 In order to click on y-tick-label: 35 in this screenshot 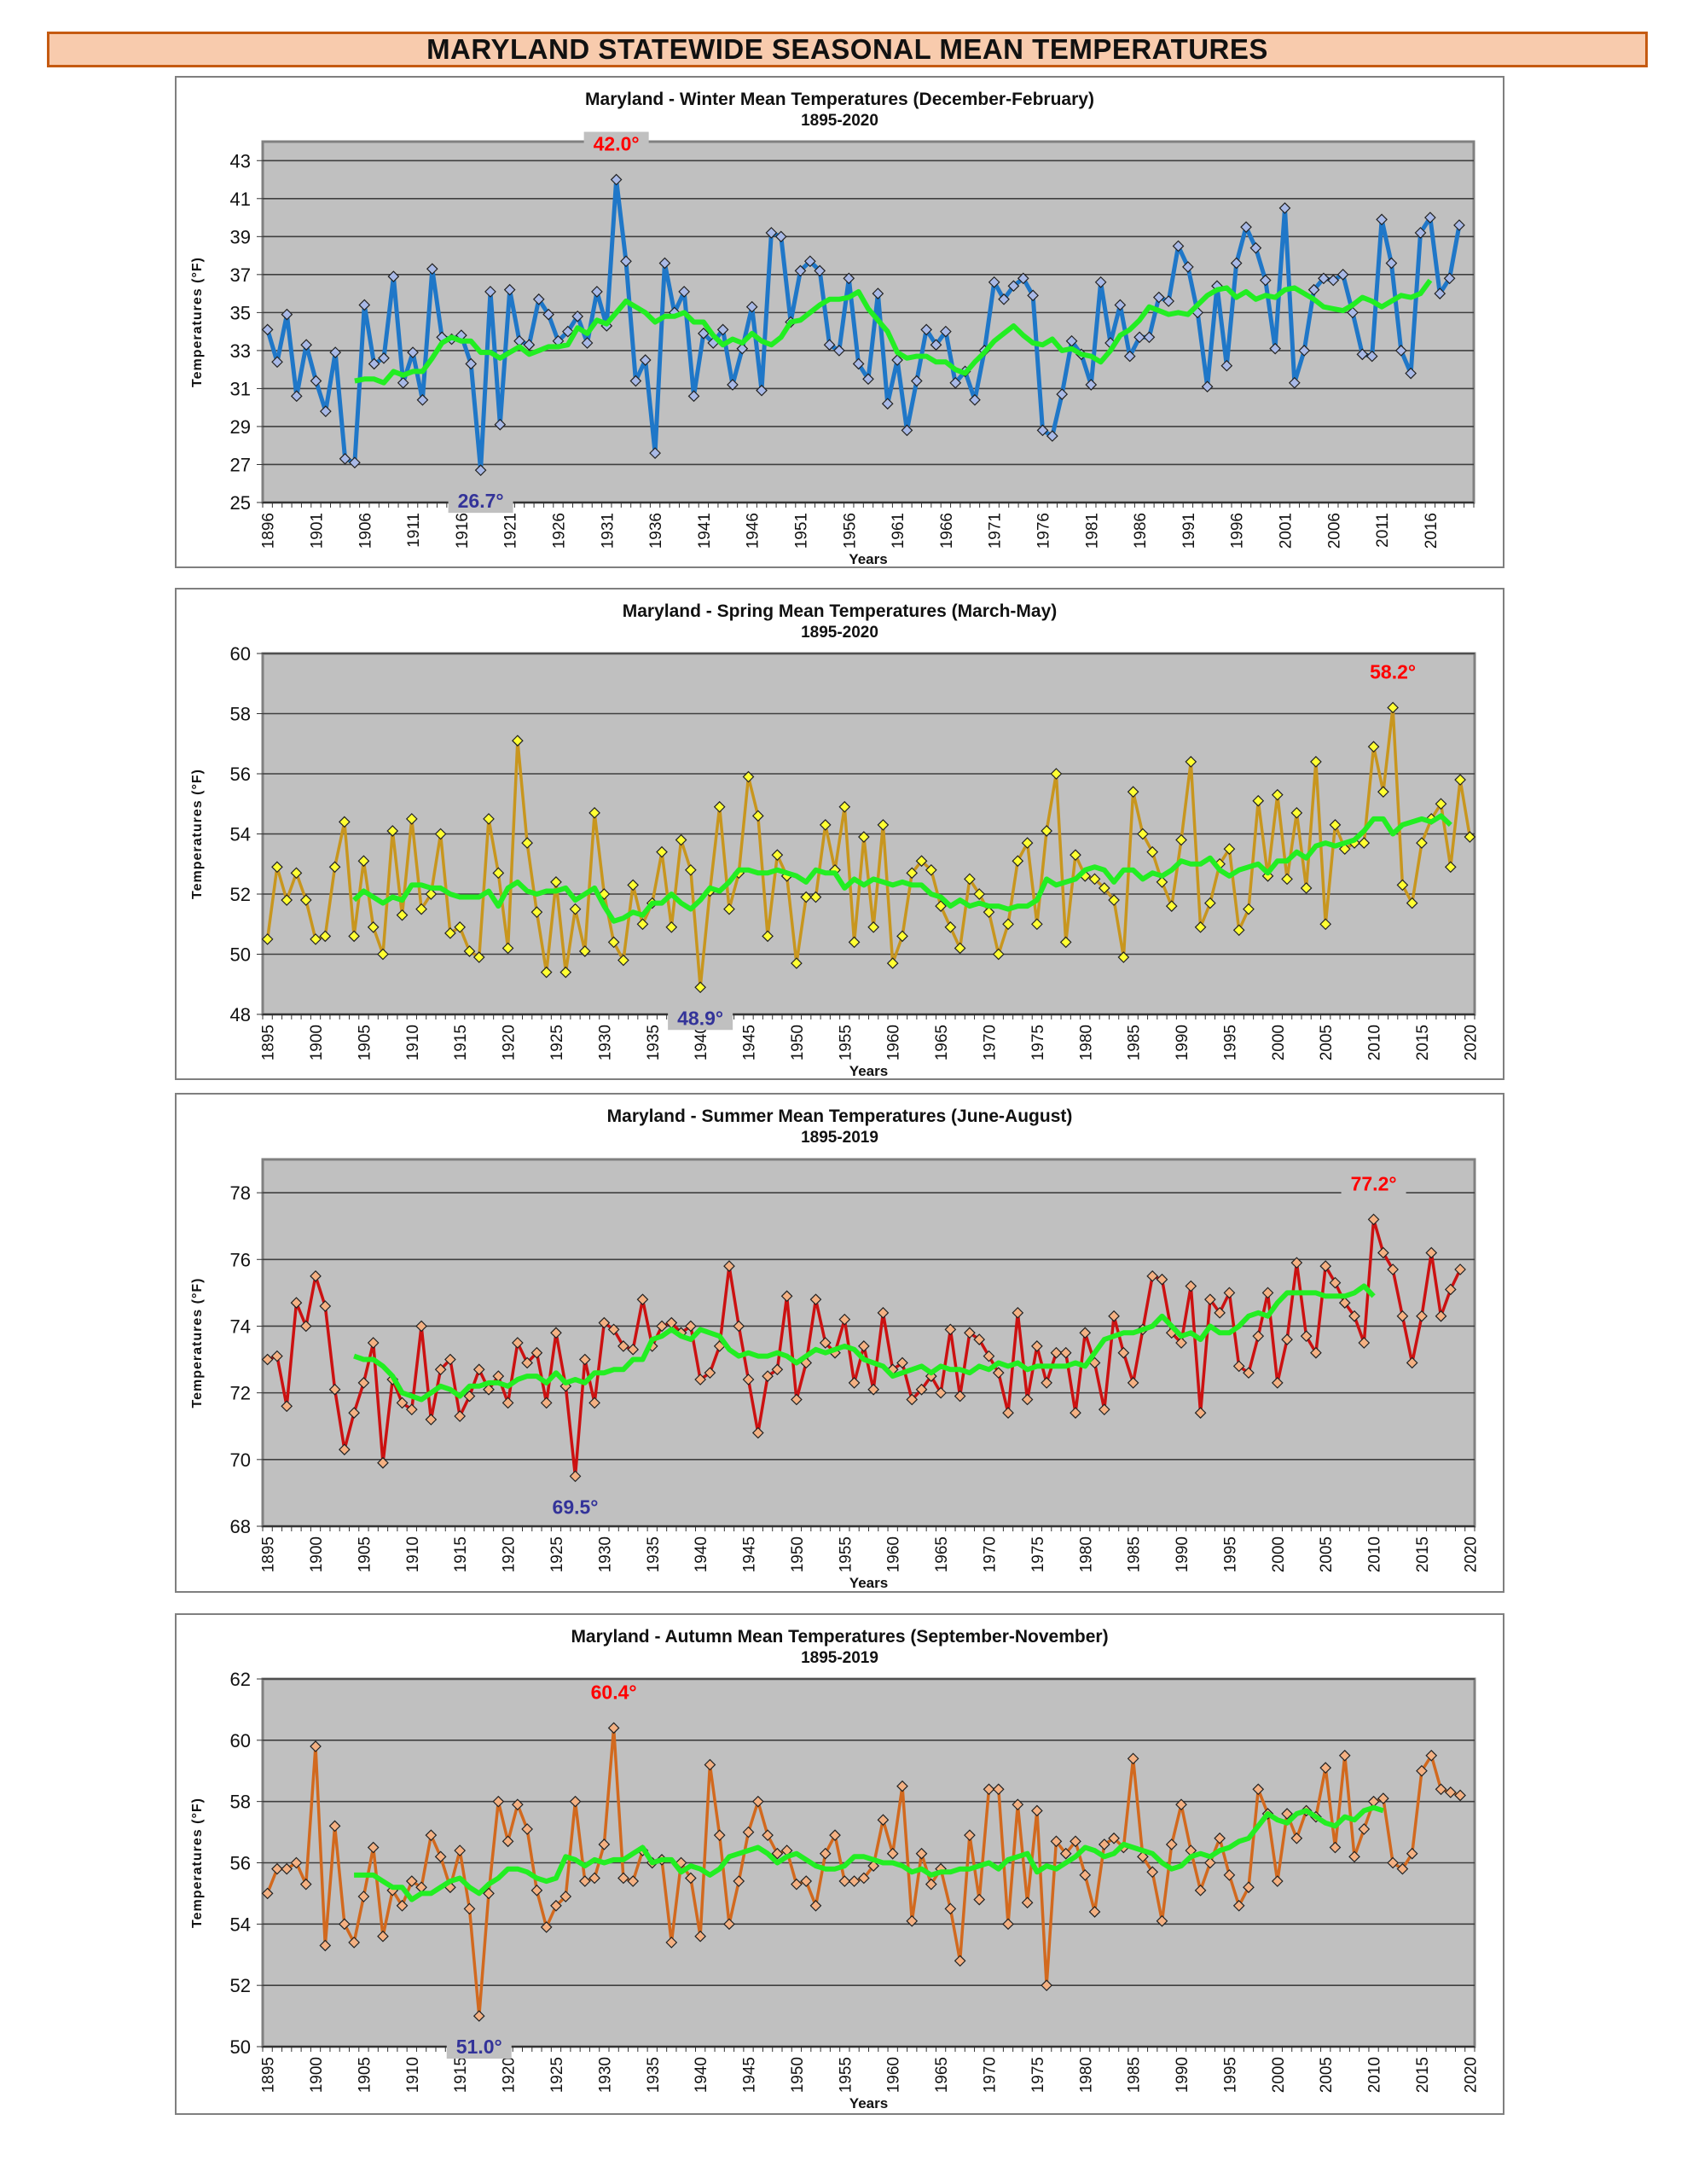, I will do `click(240, 312)`.